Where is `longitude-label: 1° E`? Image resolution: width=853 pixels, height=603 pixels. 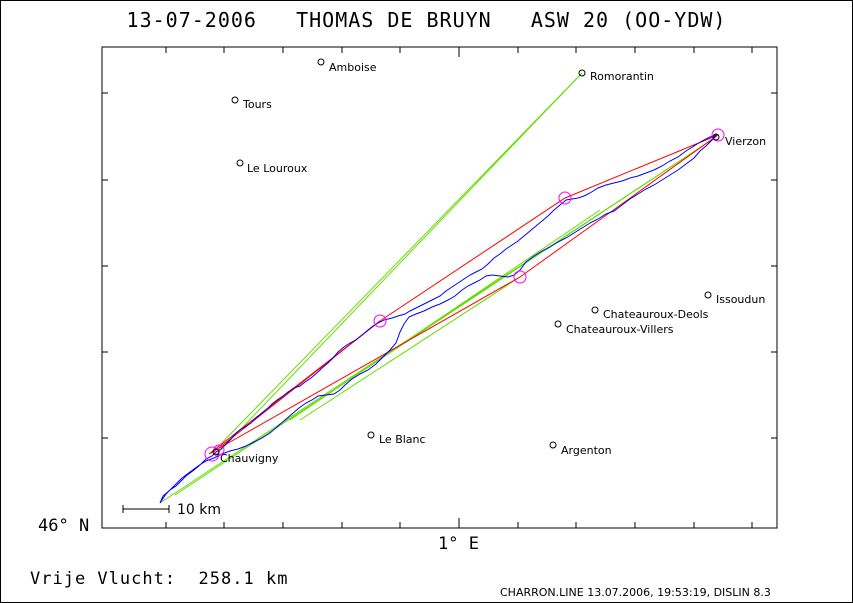 longitude-label: 1° E is located at coordinates (458, 544).